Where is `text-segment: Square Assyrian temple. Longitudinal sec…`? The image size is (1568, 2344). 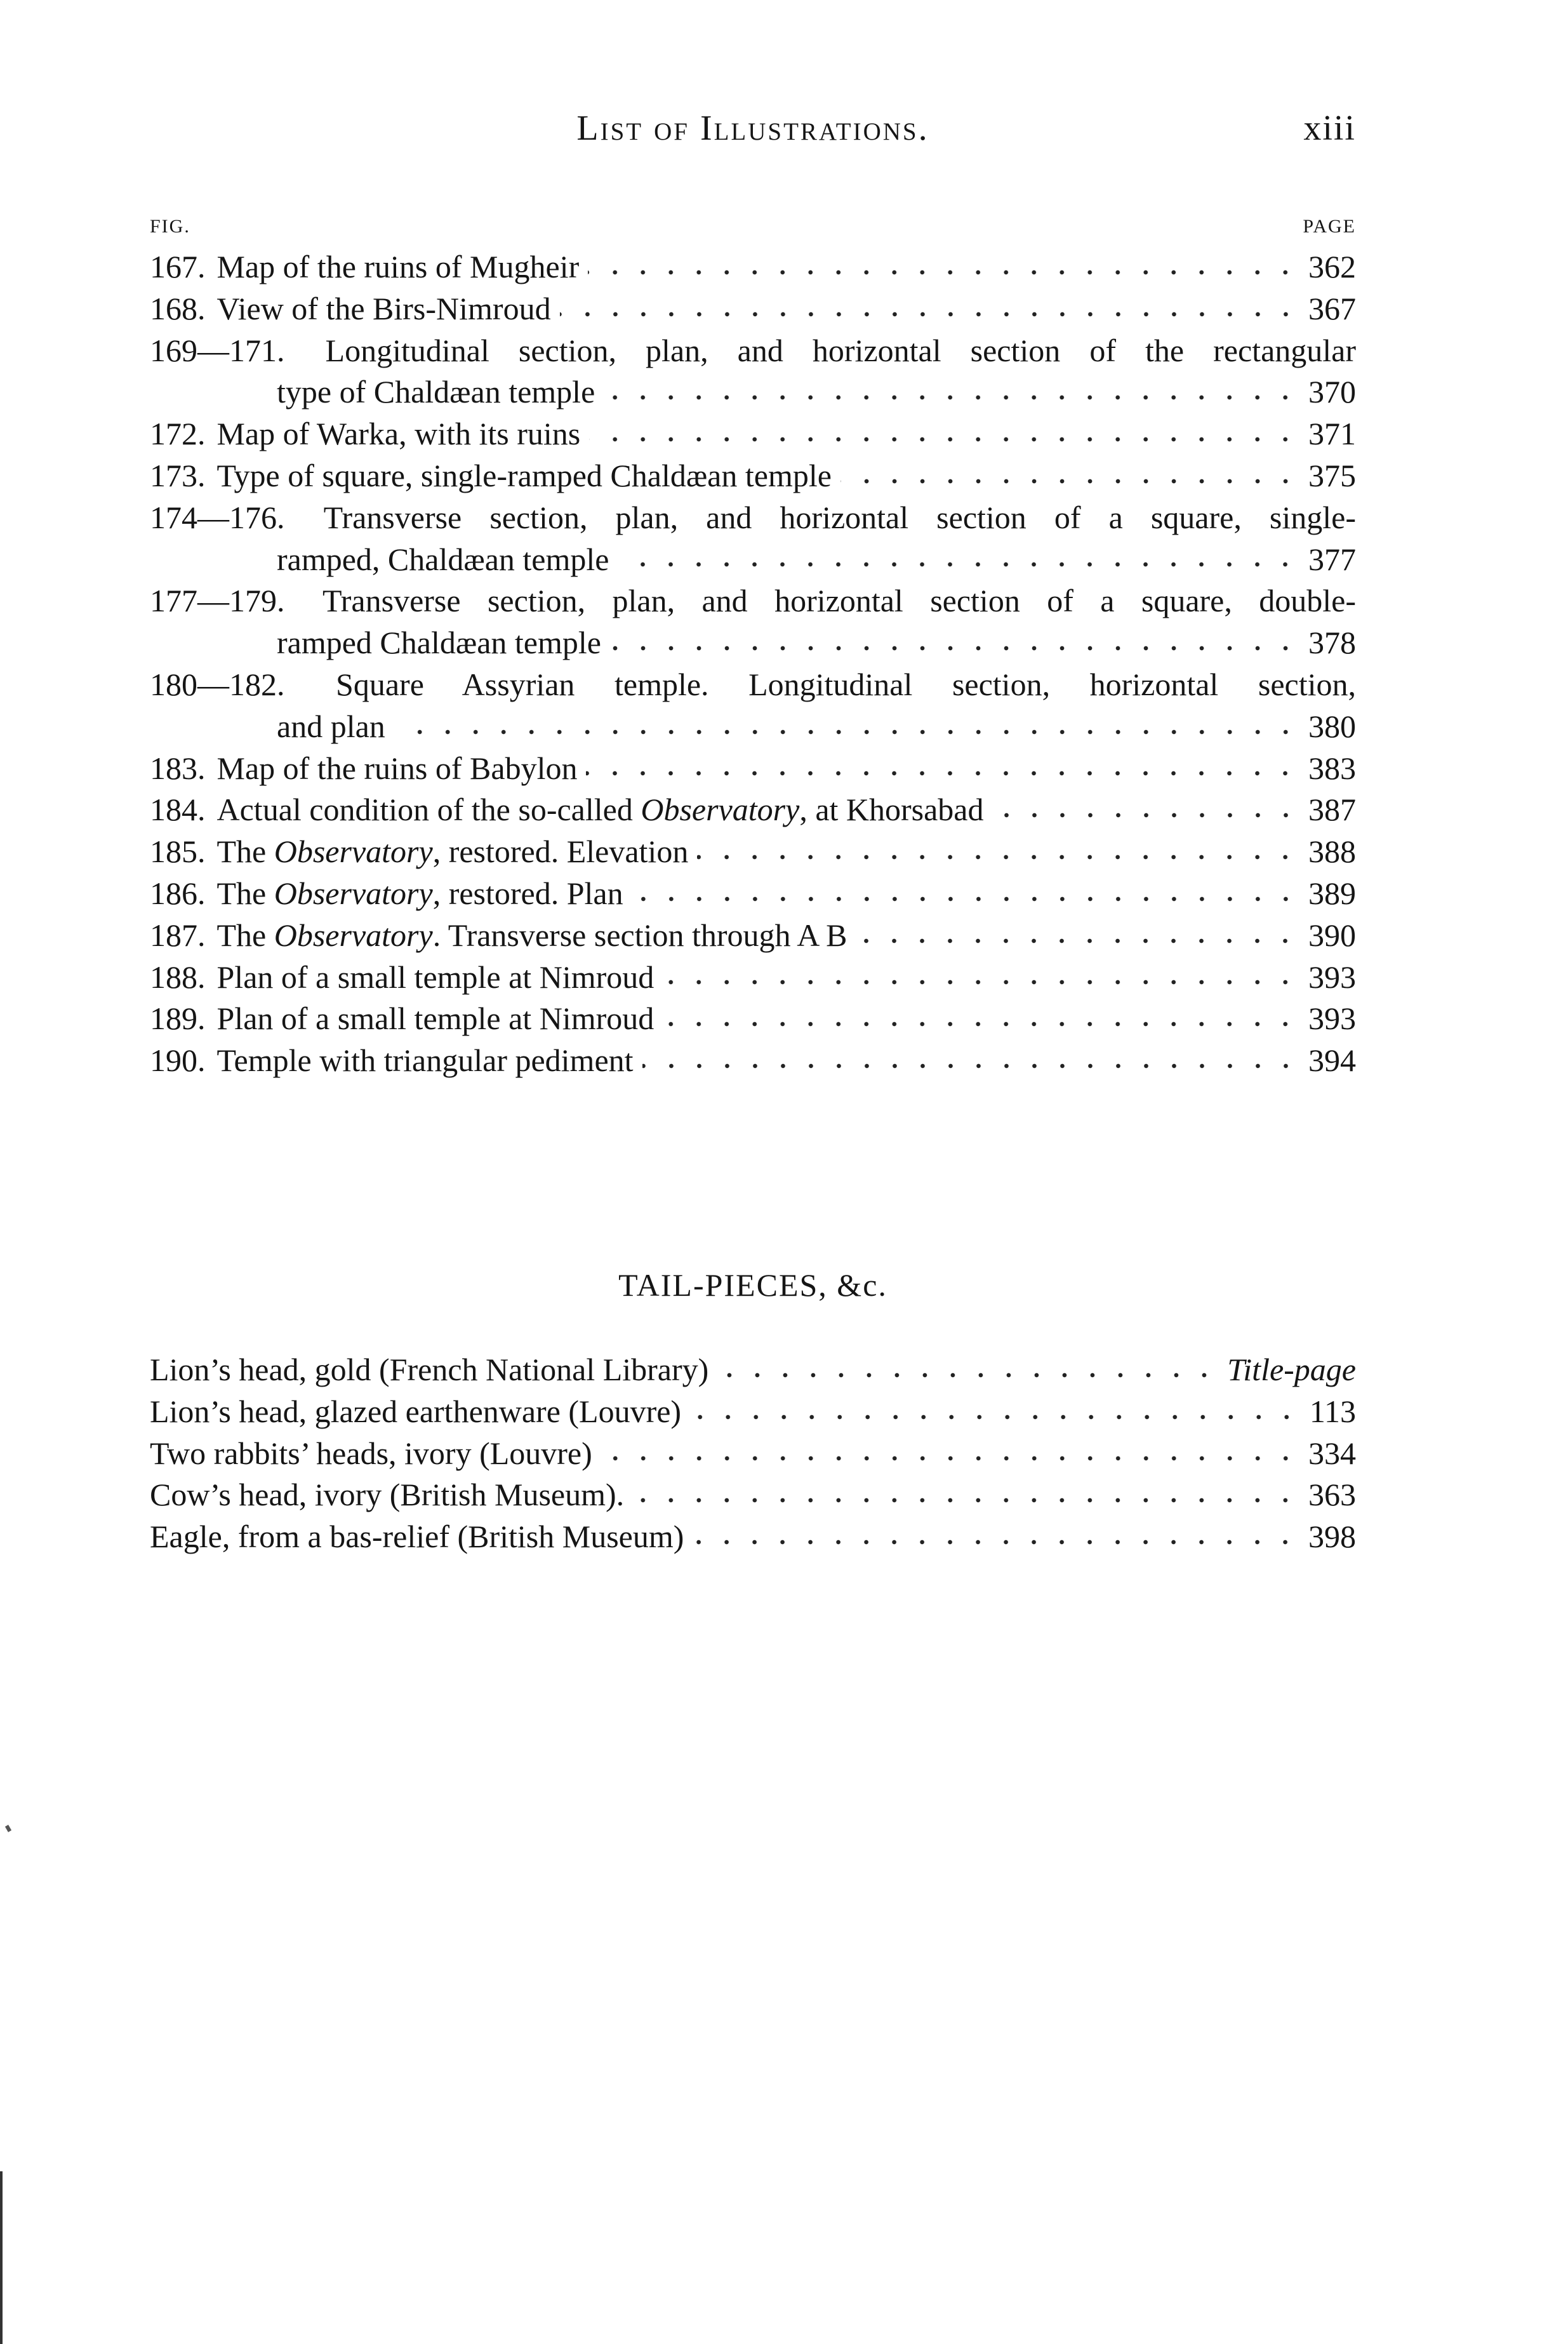
text-segment: Square Assyrian temple. Longitudinal sec… is located at coordinates (846, 684).